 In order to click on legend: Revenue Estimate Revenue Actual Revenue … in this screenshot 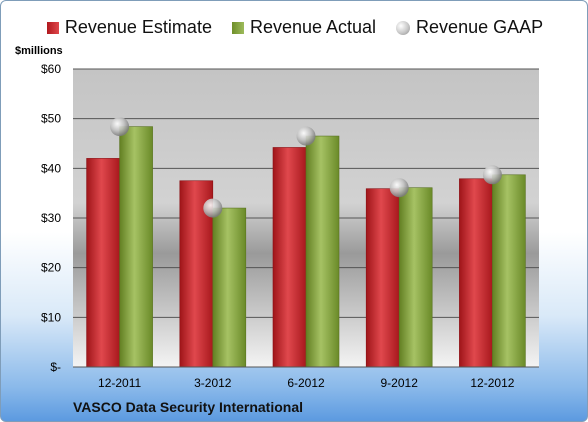, I will do `click(294, 27)`.